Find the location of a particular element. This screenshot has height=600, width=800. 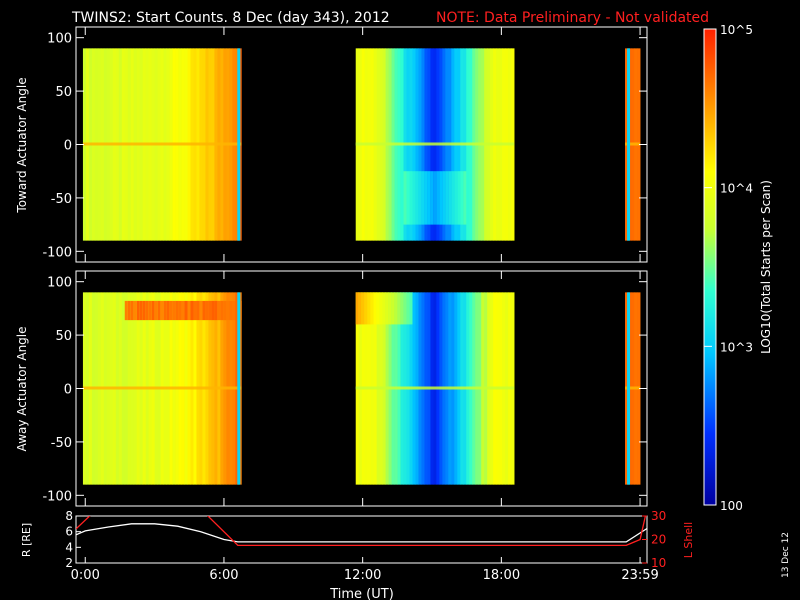

y-tick-right-label: 20 is located at coordinates (658, 540).